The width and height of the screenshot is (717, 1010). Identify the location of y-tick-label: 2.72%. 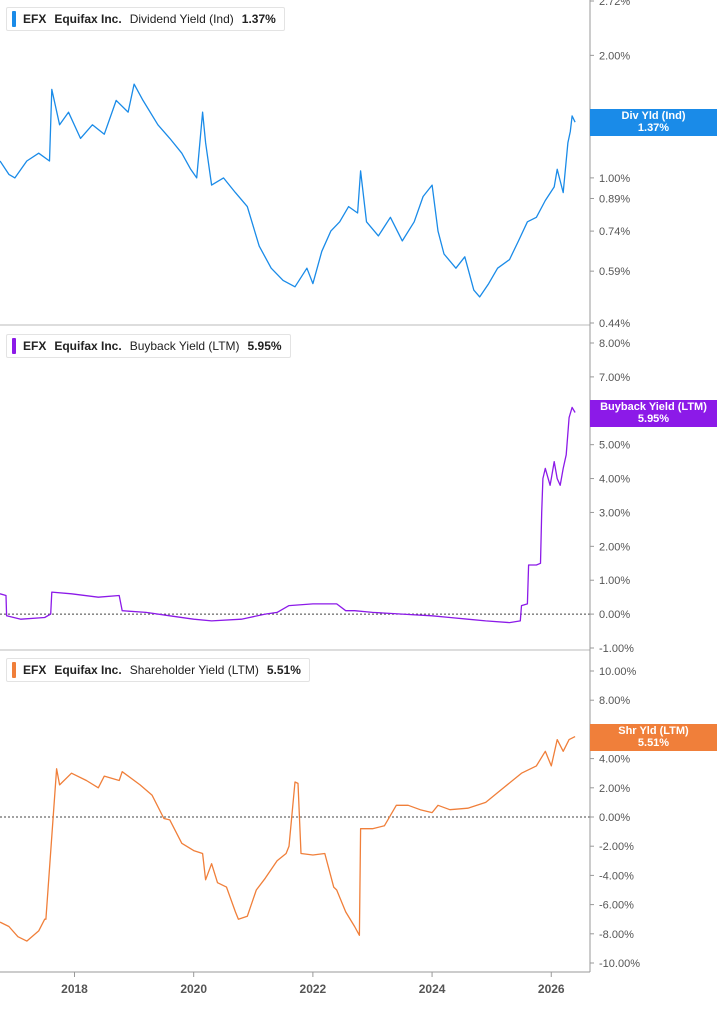
(614, 4).